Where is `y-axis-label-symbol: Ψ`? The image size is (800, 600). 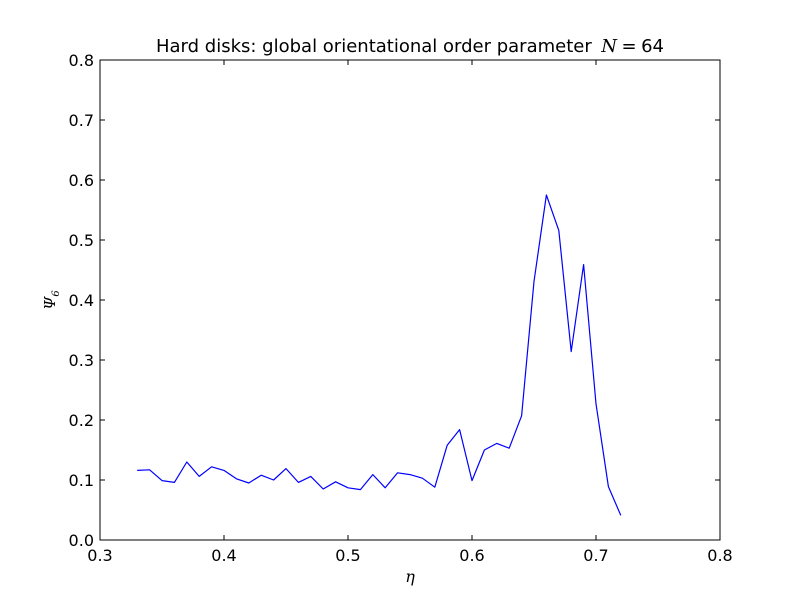 y-axis-label-symbol: Ψ is located at coordinates (50, 303).